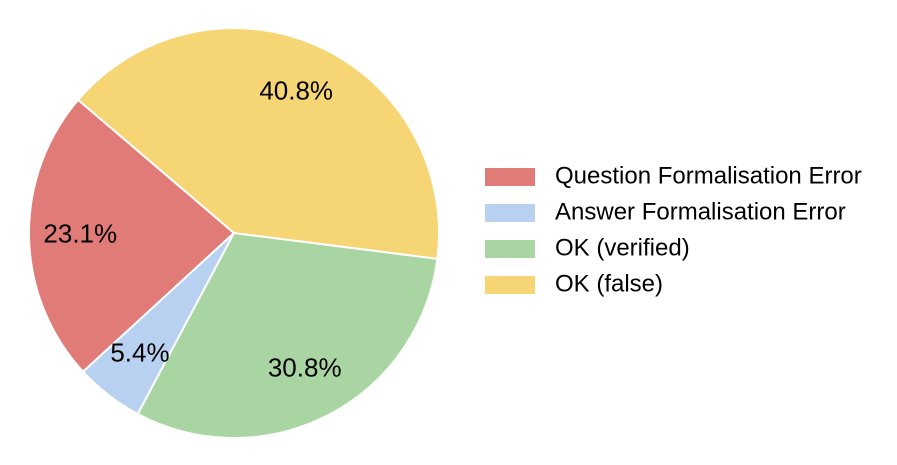 The width and height of the screenshot is (897, 465). I want to click on legend-label: Answer Formalisation Error, so click(700, 211).